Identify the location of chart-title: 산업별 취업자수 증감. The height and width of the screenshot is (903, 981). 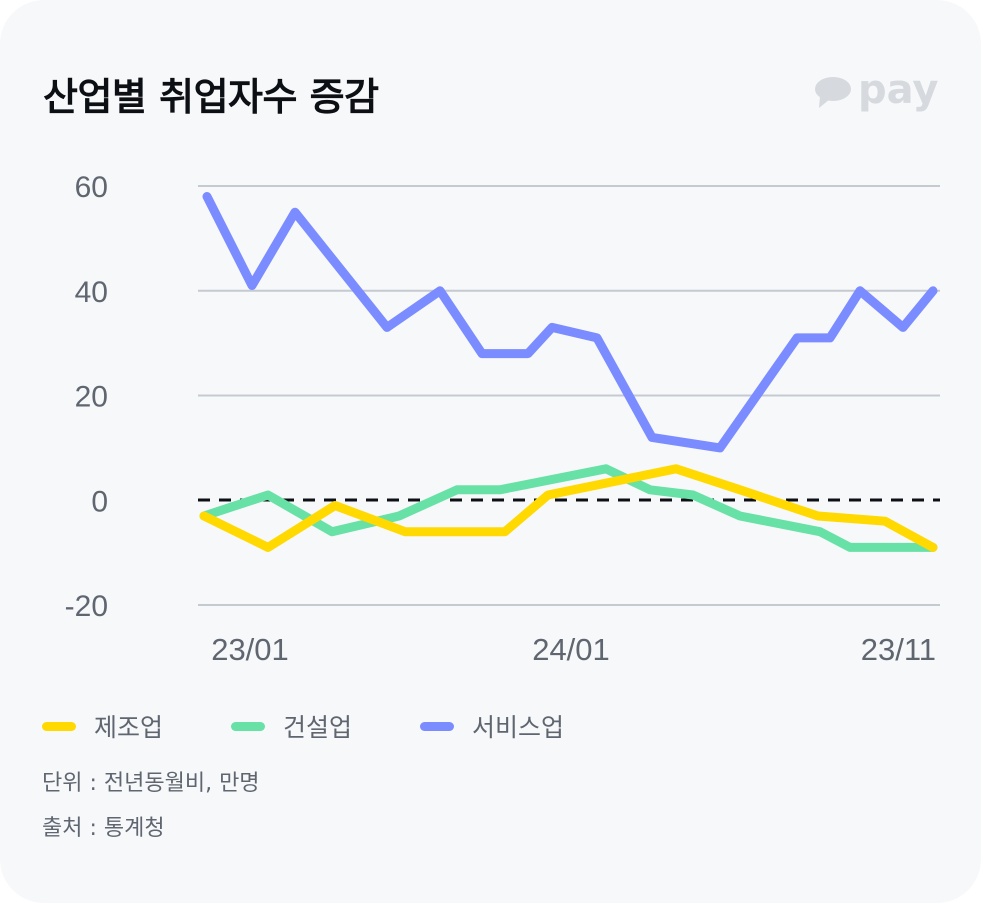
(211, 97).